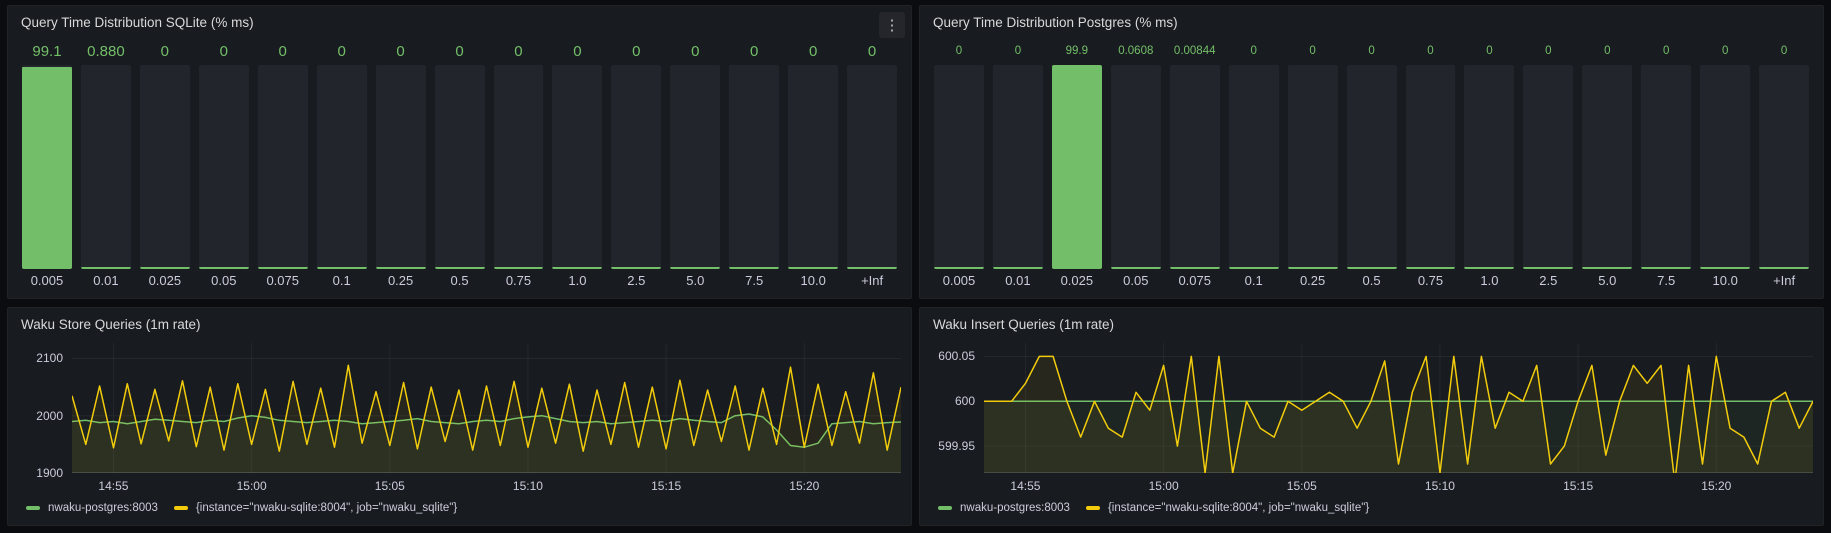 The width and height of the screenshot is (1831, 533). What do you see at coordinates (813, 164) in the screenshot?
I see `histogram-bucket: 0 10.0` at bounding box center [813, 164].